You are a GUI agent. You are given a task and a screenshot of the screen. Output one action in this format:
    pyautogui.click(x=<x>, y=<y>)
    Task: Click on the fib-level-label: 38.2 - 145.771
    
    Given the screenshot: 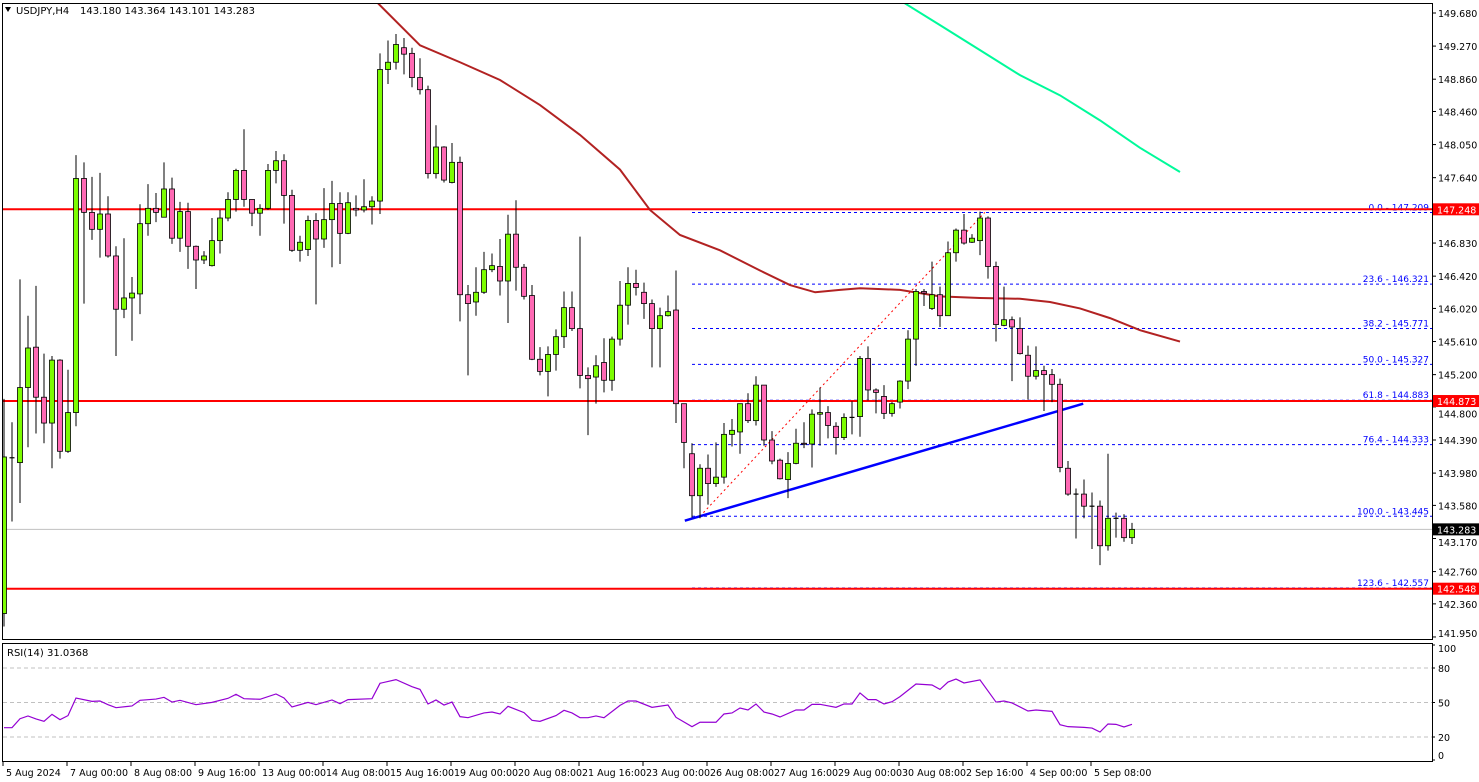 What is the action you would take?
    pyautogui.click(x=1396, y=325)
    